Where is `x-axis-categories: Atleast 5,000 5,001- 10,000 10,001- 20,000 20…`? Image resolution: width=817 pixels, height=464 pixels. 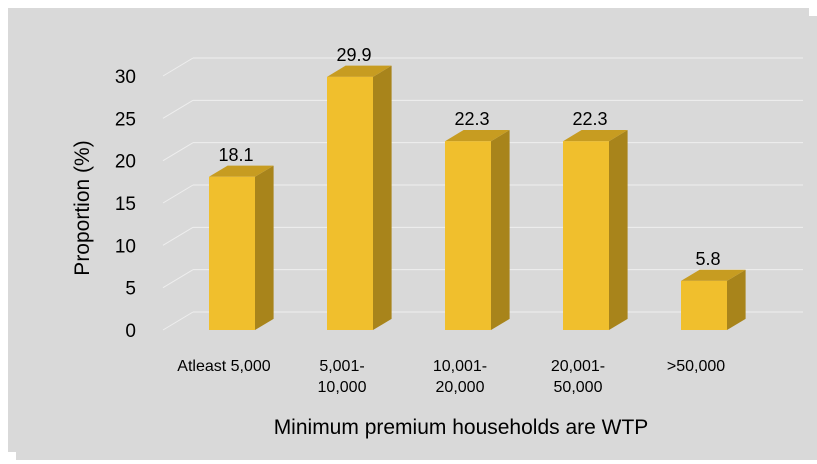
x-axis-categories: Atleast 5,000 5,001- 10,000 10,001- 20,000 20… is located at coordinates (451, 377).